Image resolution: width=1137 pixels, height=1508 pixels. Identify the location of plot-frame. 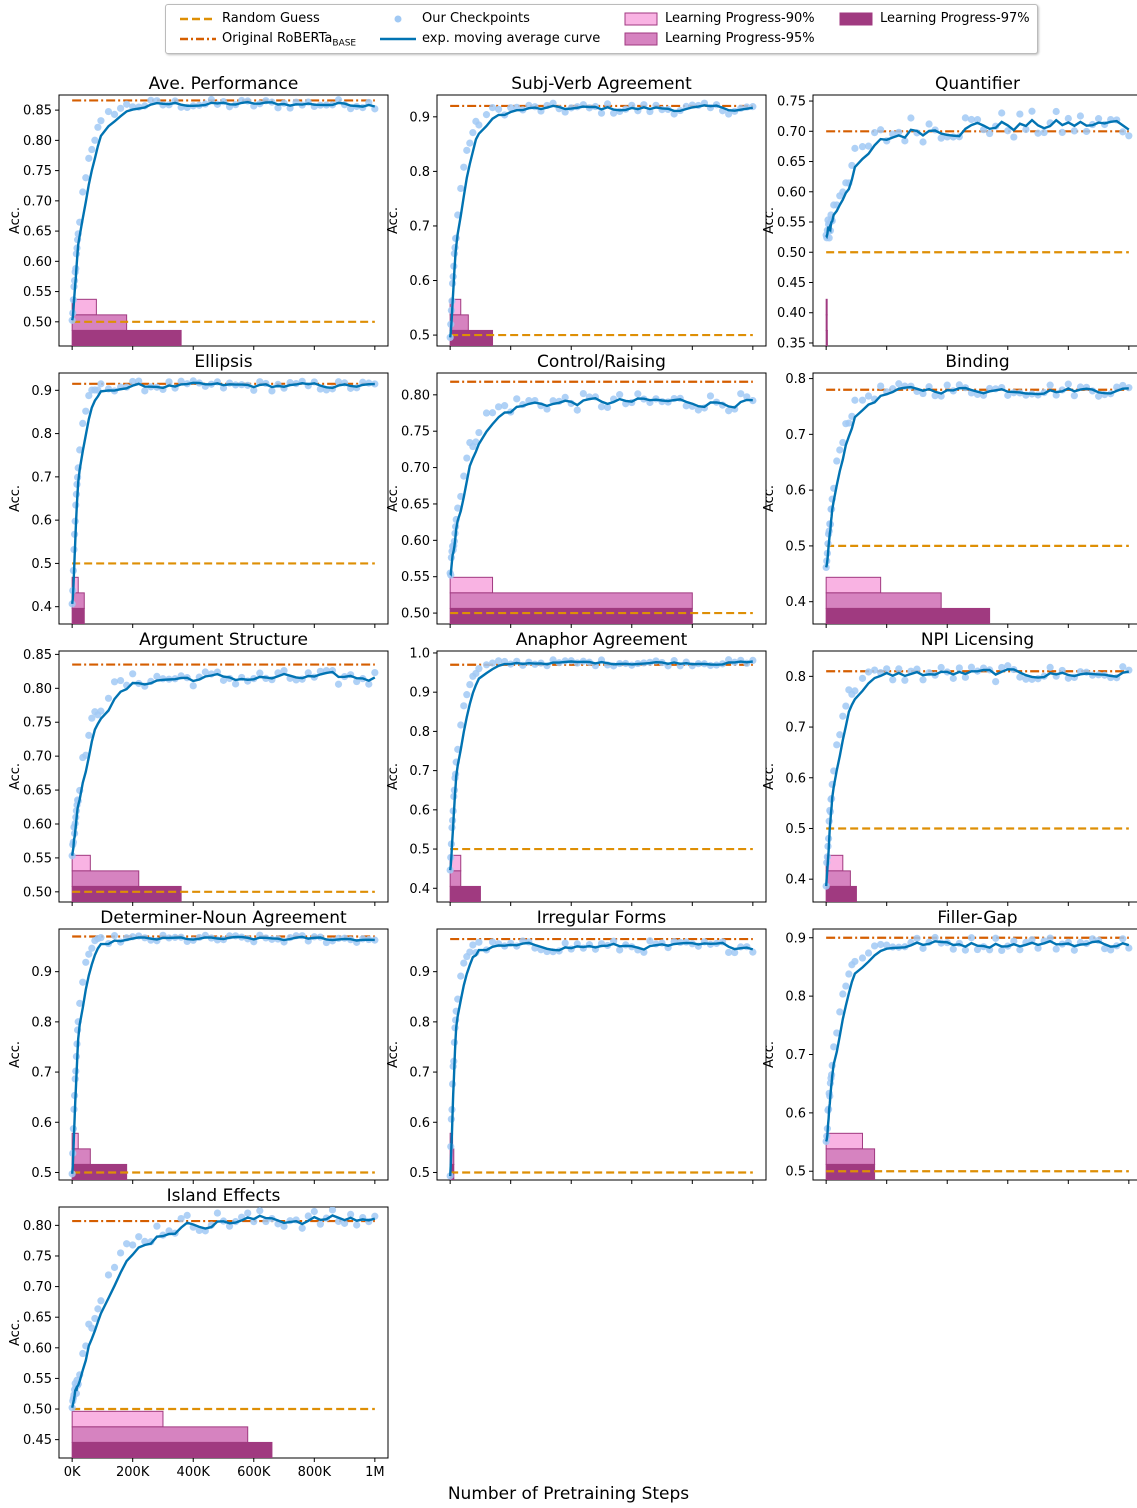
(974, 776).